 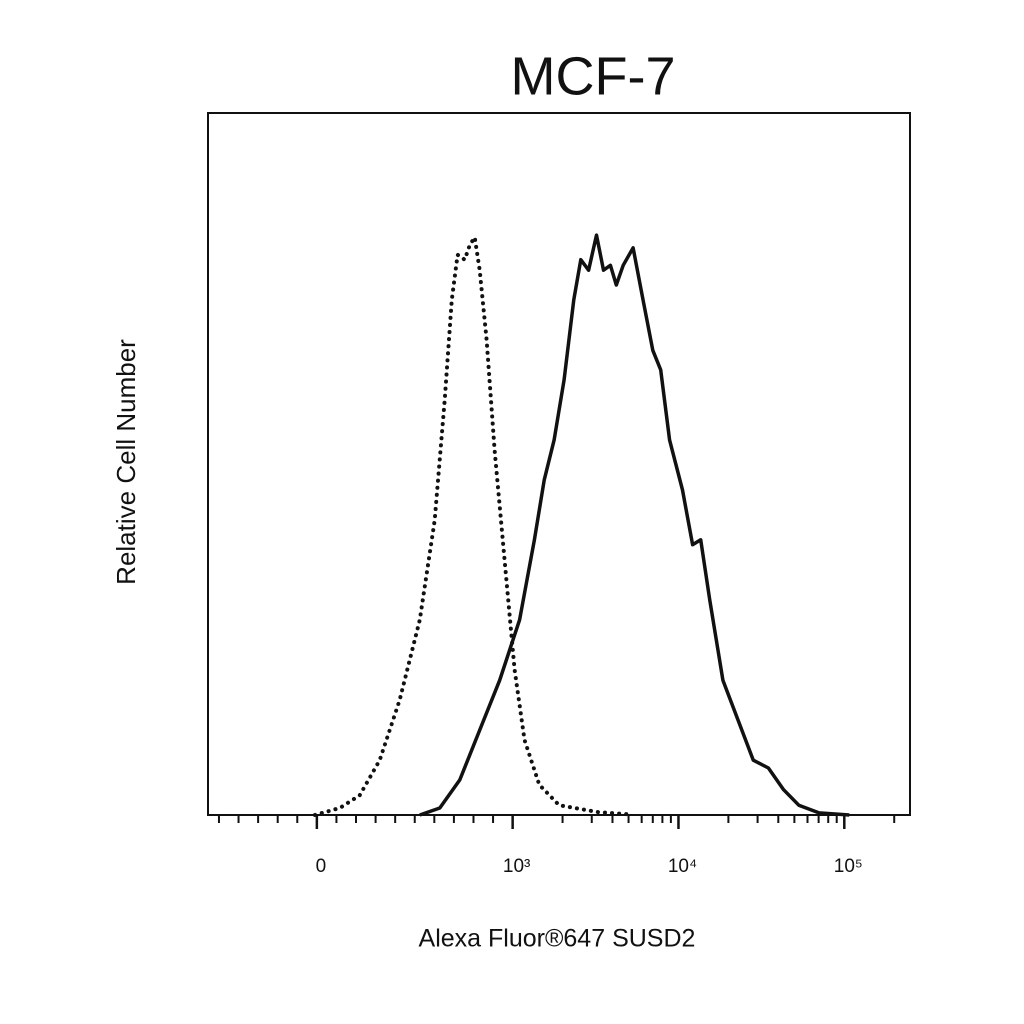 I want to click on y-axis-label: Relative Cell Number, so click(x=126, y=462).